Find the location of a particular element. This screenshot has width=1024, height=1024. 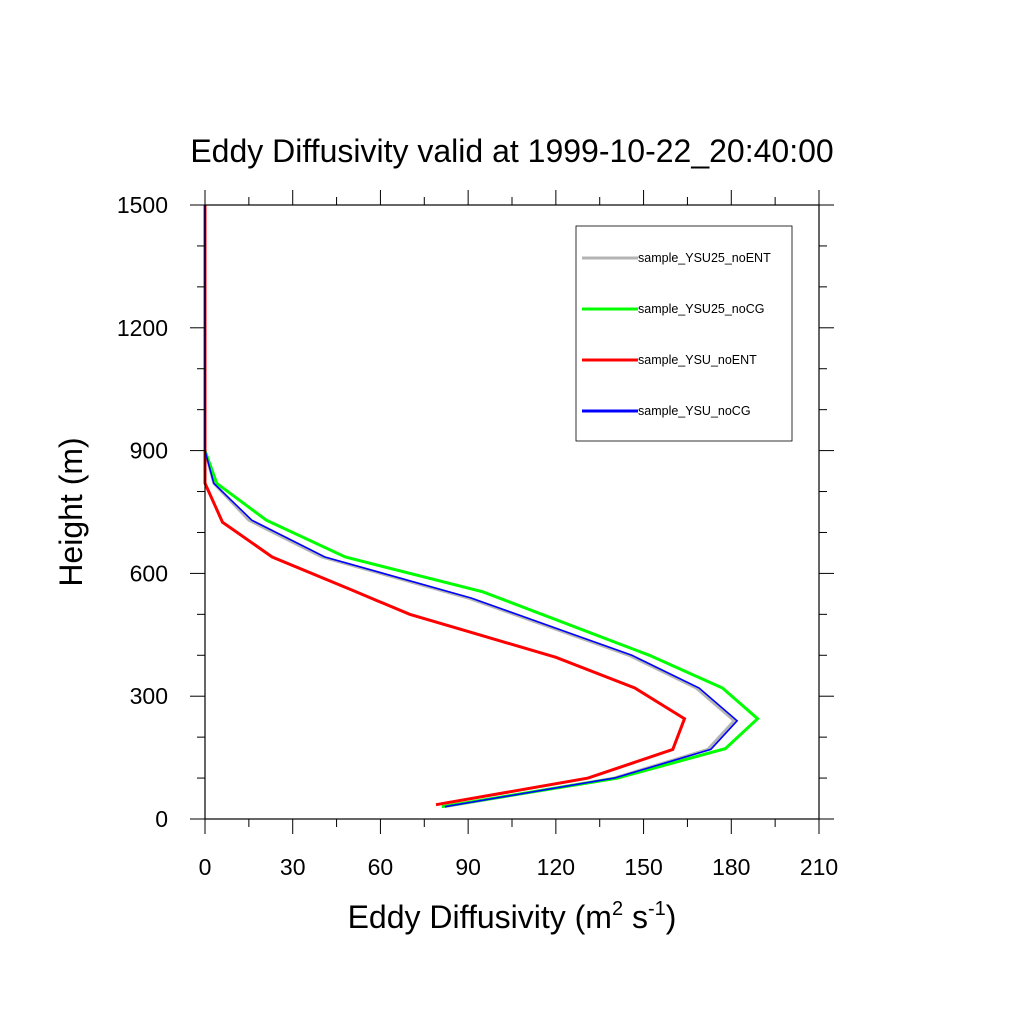

x-tick-label: 0 is located at coordinates (205, 867).